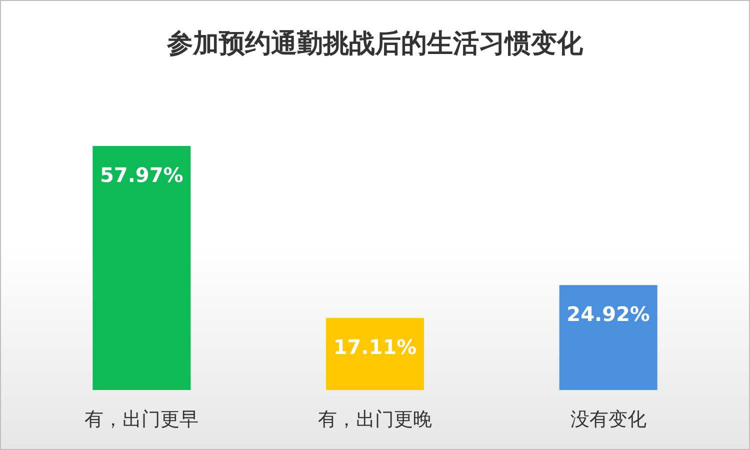 Image resolution: width=750 pixels, height=450 pixels. I want to click on x-tick-label: 有，出门更晚, so click(375, 419).